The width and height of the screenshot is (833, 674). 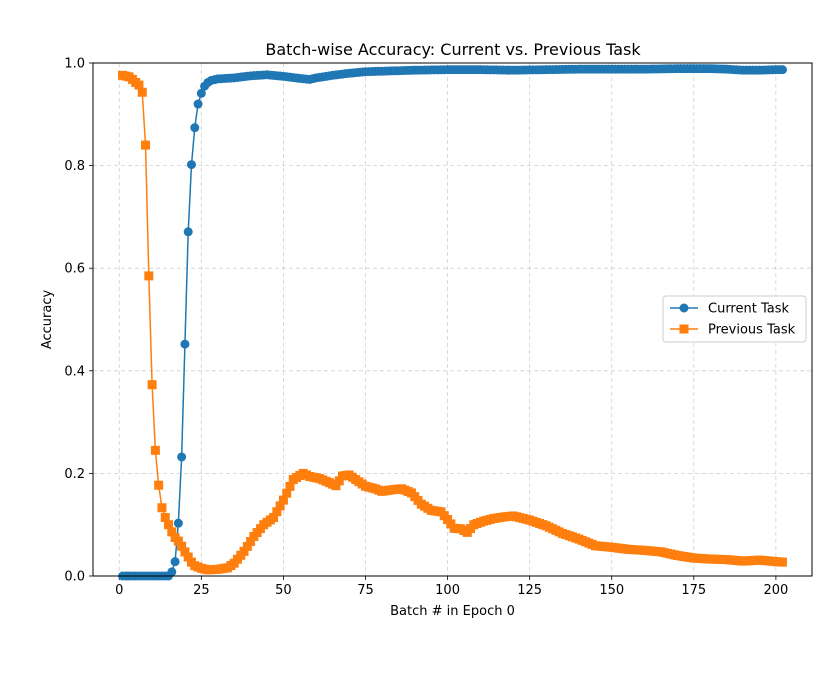 I want to click on x-tick-label: 100, so click(x=447, y=590).